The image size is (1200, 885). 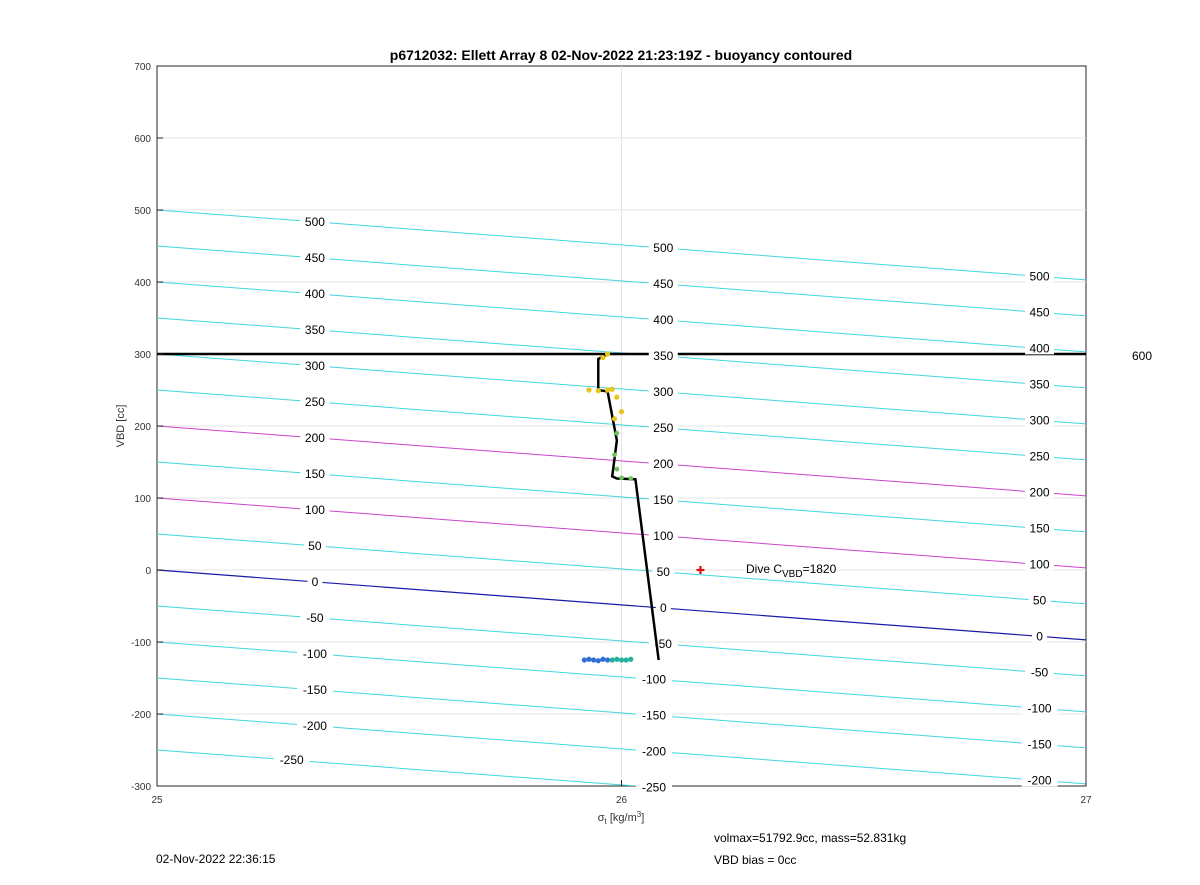 I want to click on y-tick-label: 500, so click(x=142, y=211).